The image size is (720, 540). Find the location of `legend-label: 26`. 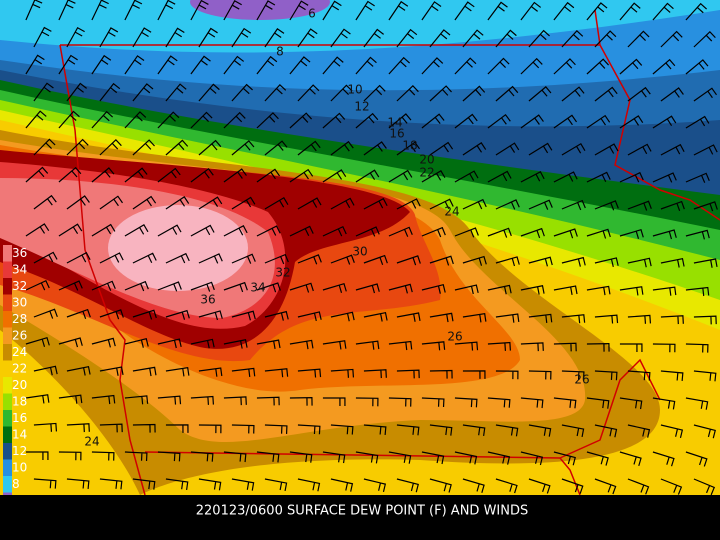

legend-label: 26 is located at coordinates (19, 335).